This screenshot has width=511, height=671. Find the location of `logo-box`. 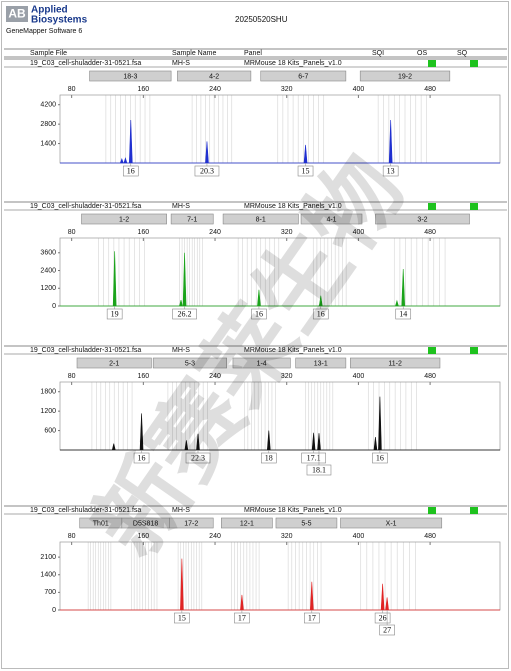

logo-box is located at coordinates (17, 14).